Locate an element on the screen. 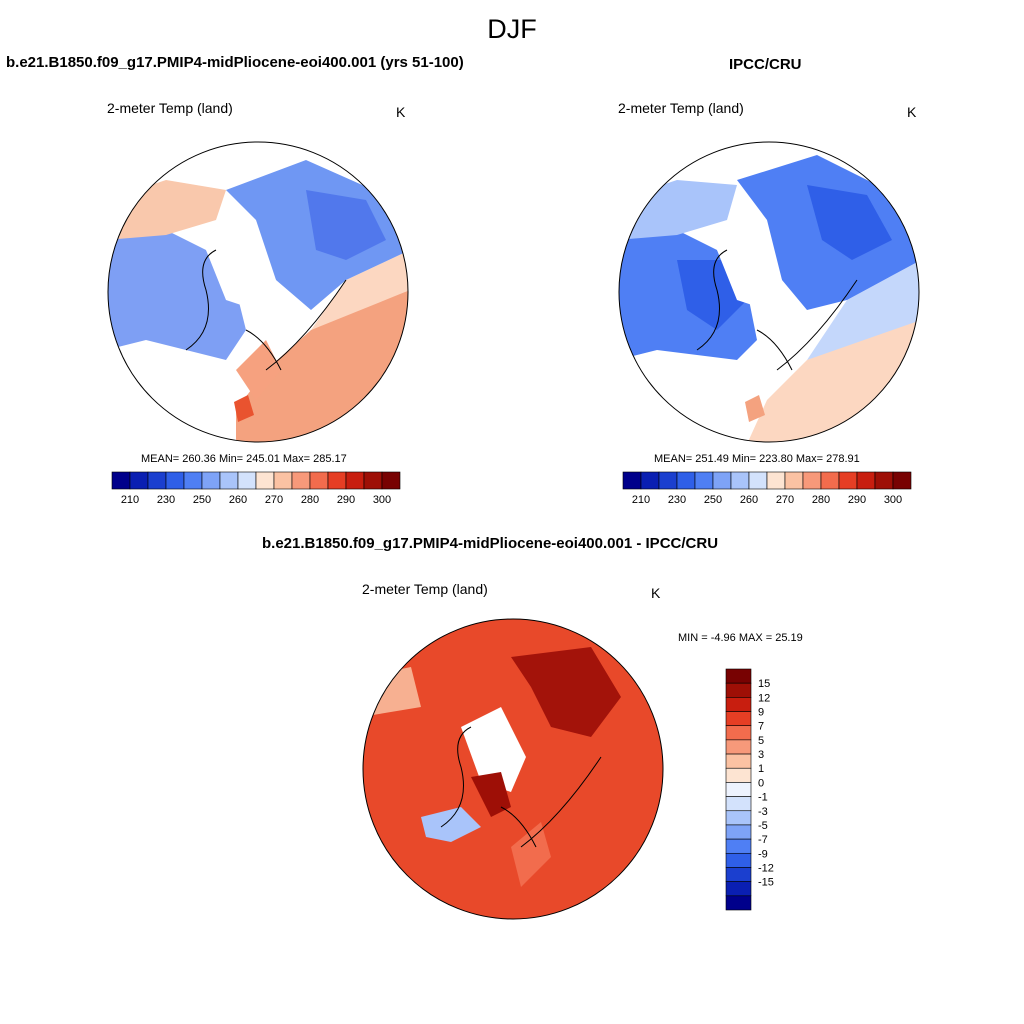 This screenshot has width=1024, height=1024. diff-colorbar-tick-label: 15 is located at coordinates (764, 684).